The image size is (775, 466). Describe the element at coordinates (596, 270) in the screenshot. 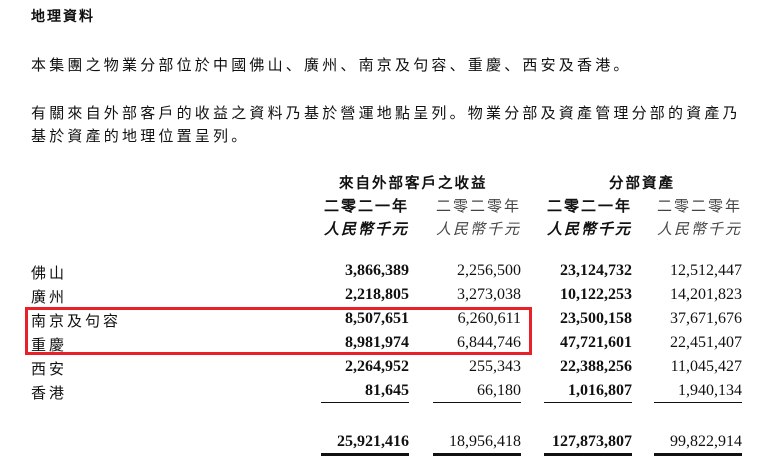

I see `table-cell: 23,124,732` at that location.